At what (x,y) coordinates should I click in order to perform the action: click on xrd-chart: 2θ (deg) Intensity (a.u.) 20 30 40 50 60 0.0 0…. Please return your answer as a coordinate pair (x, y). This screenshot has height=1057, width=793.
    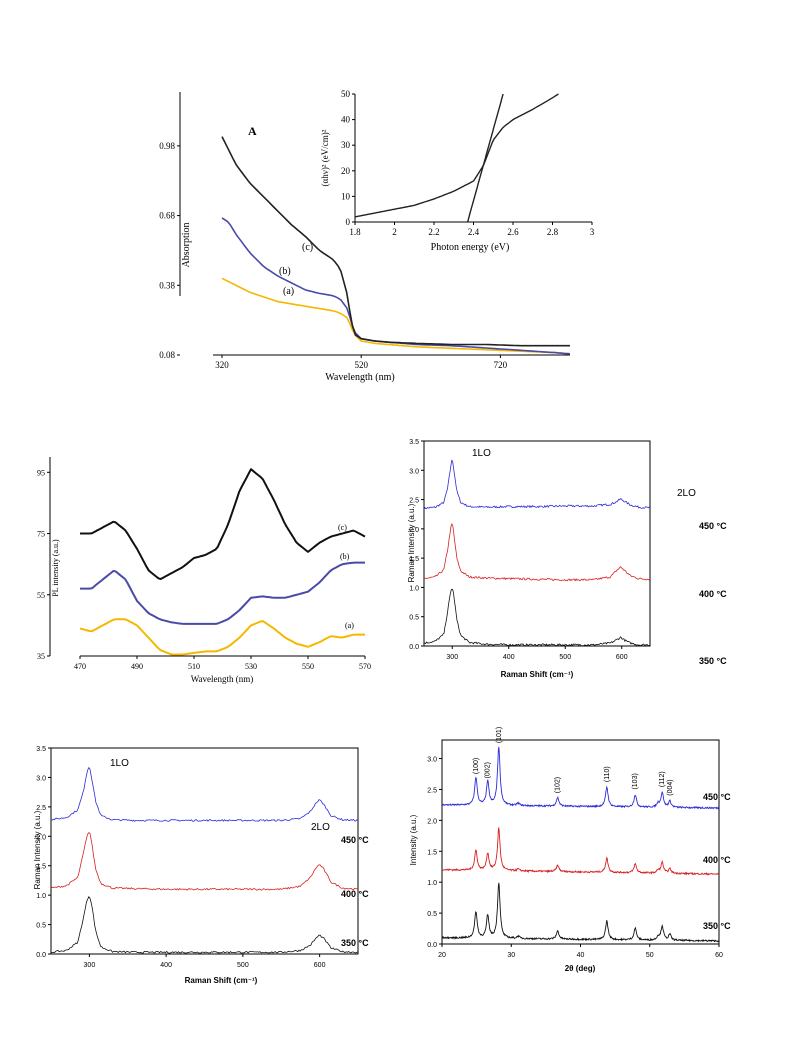
    Looking at the image, I should click on (570, 850).